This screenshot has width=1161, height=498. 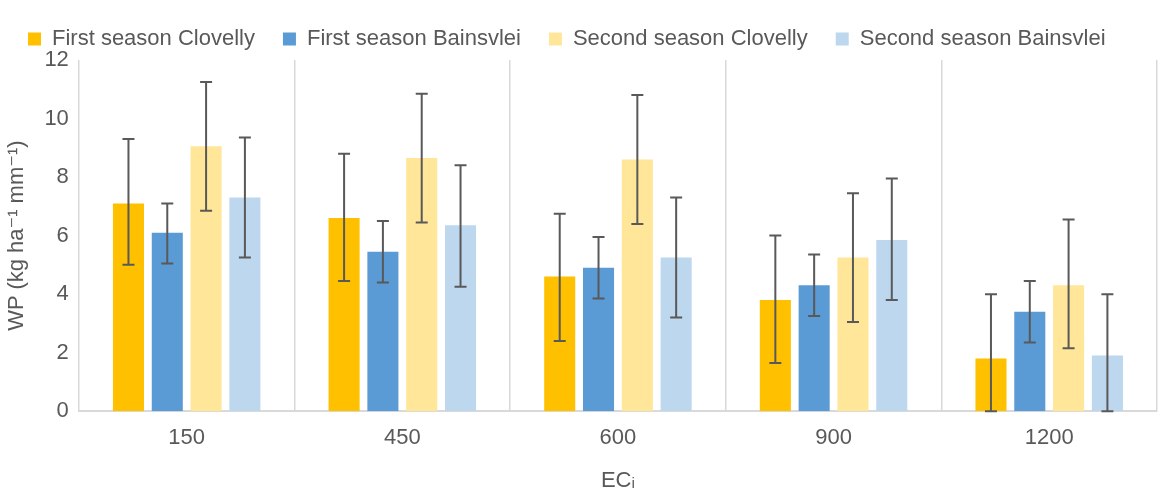 I want to click on y-tick-label: 4, so click(x=62, y=293).